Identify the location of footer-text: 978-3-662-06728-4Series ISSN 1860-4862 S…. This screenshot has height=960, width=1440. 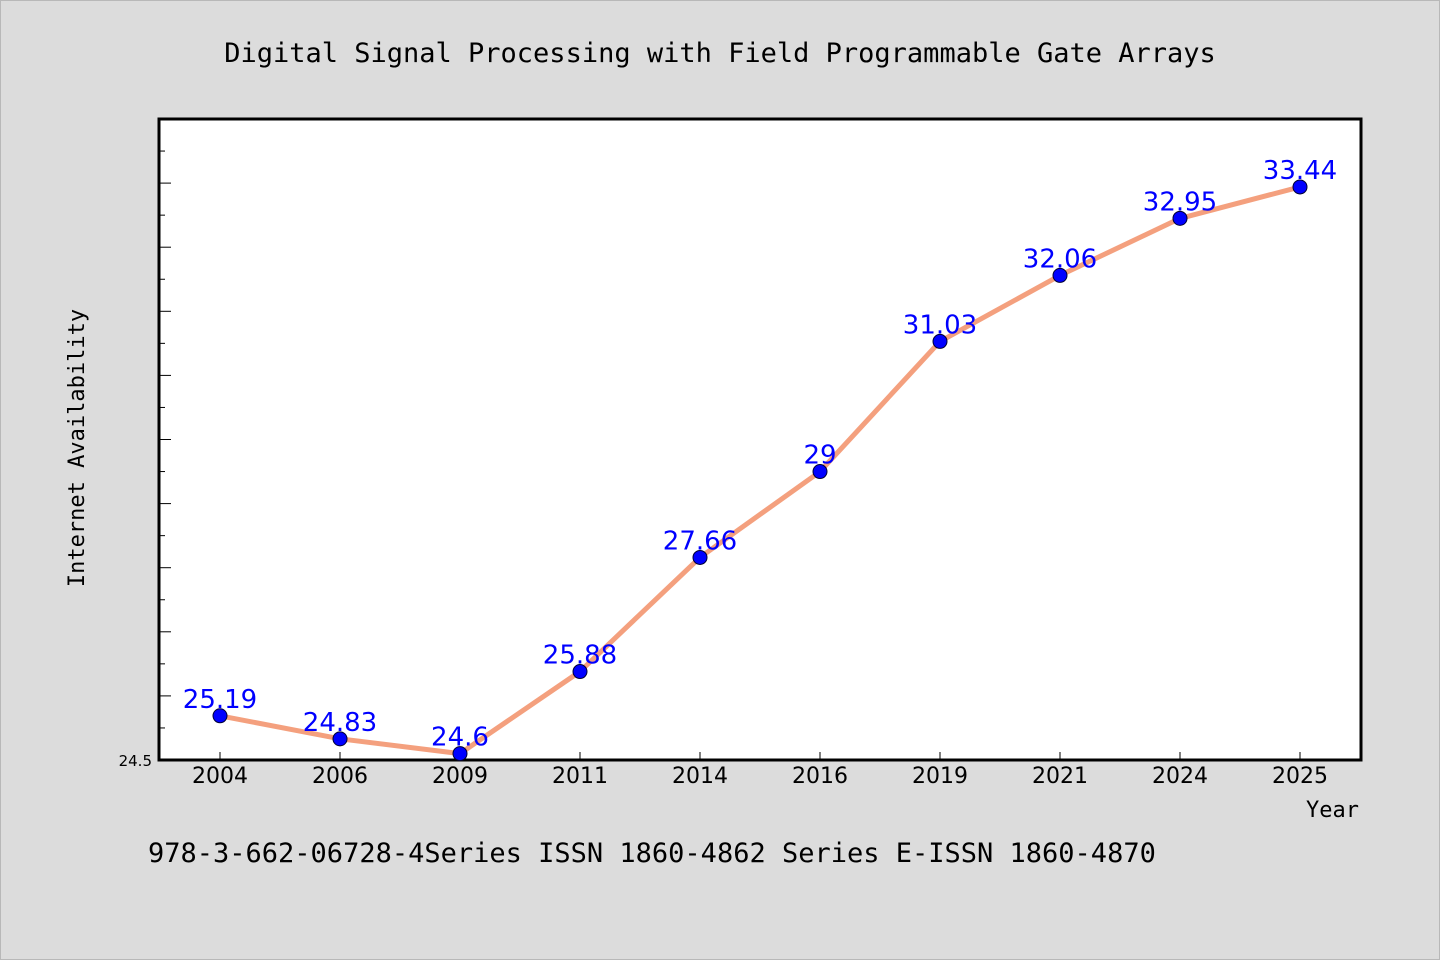
(652, 853).